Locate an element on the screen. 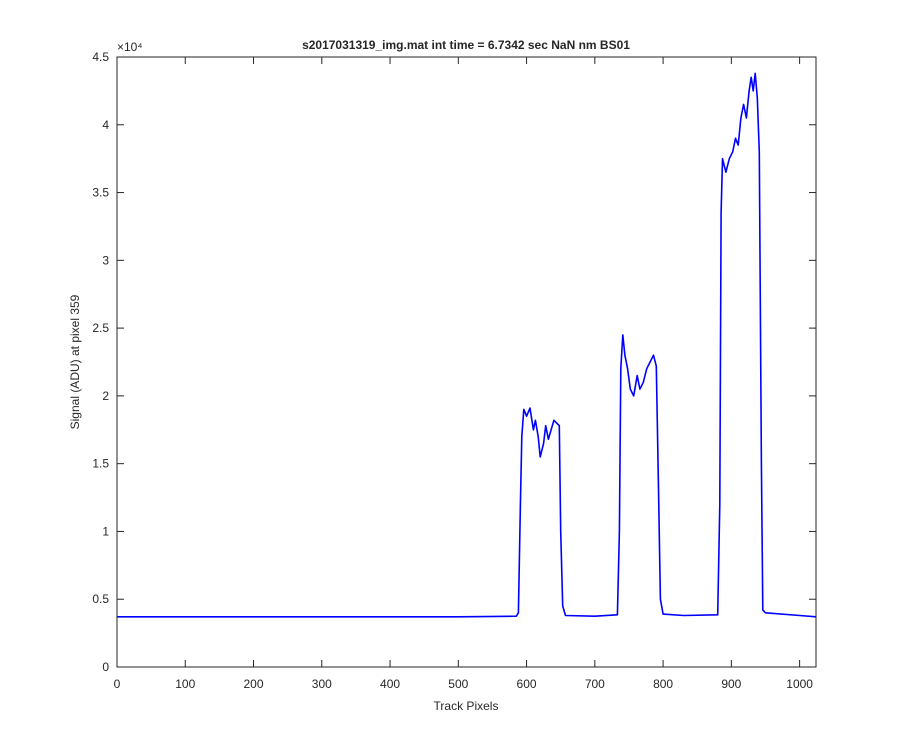 This screenshot has width=900, height=755. x-tick-label: 600 is located at coordinates (527, 684).